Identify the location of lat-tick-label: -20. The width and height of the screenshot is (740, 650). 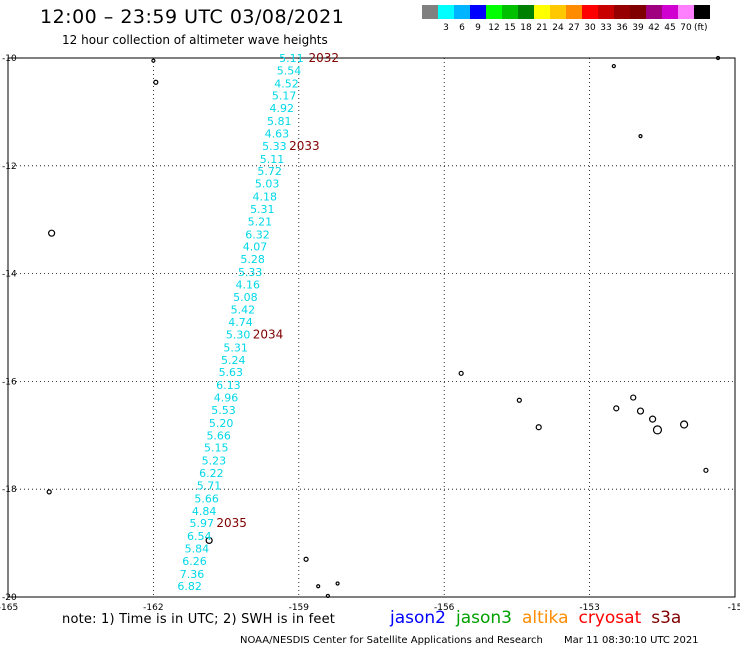
(9, 598).